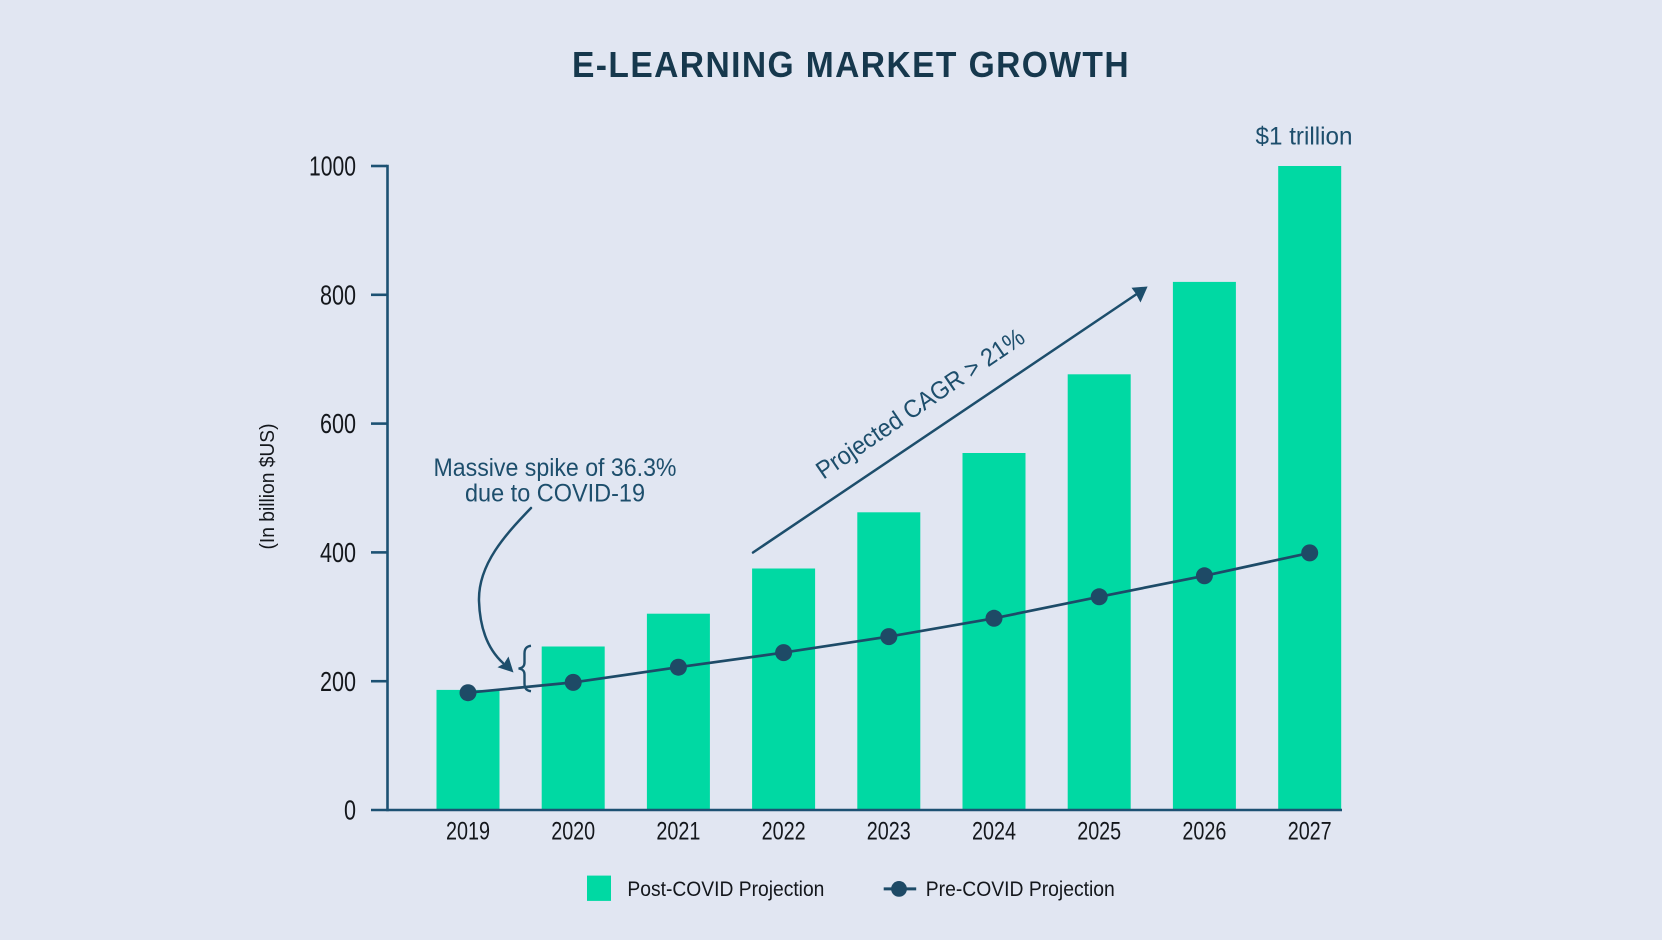  What do you see at coordinates (1304, 137) in the screenshot?
I see `svg-text: $1 trillion` at bounding box center [1304, 137].